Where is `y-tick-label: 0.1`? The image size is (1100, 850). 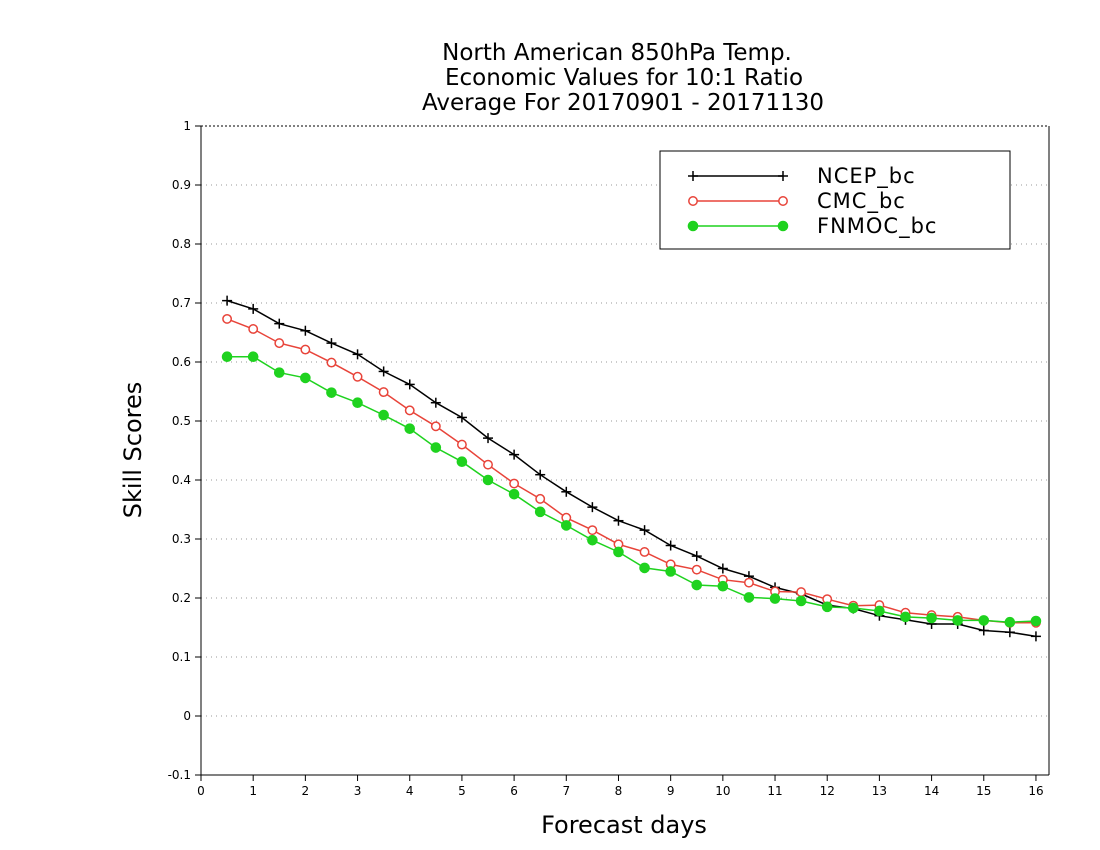 y-tick-label: 0.1 is located at coordinates (181, 657).